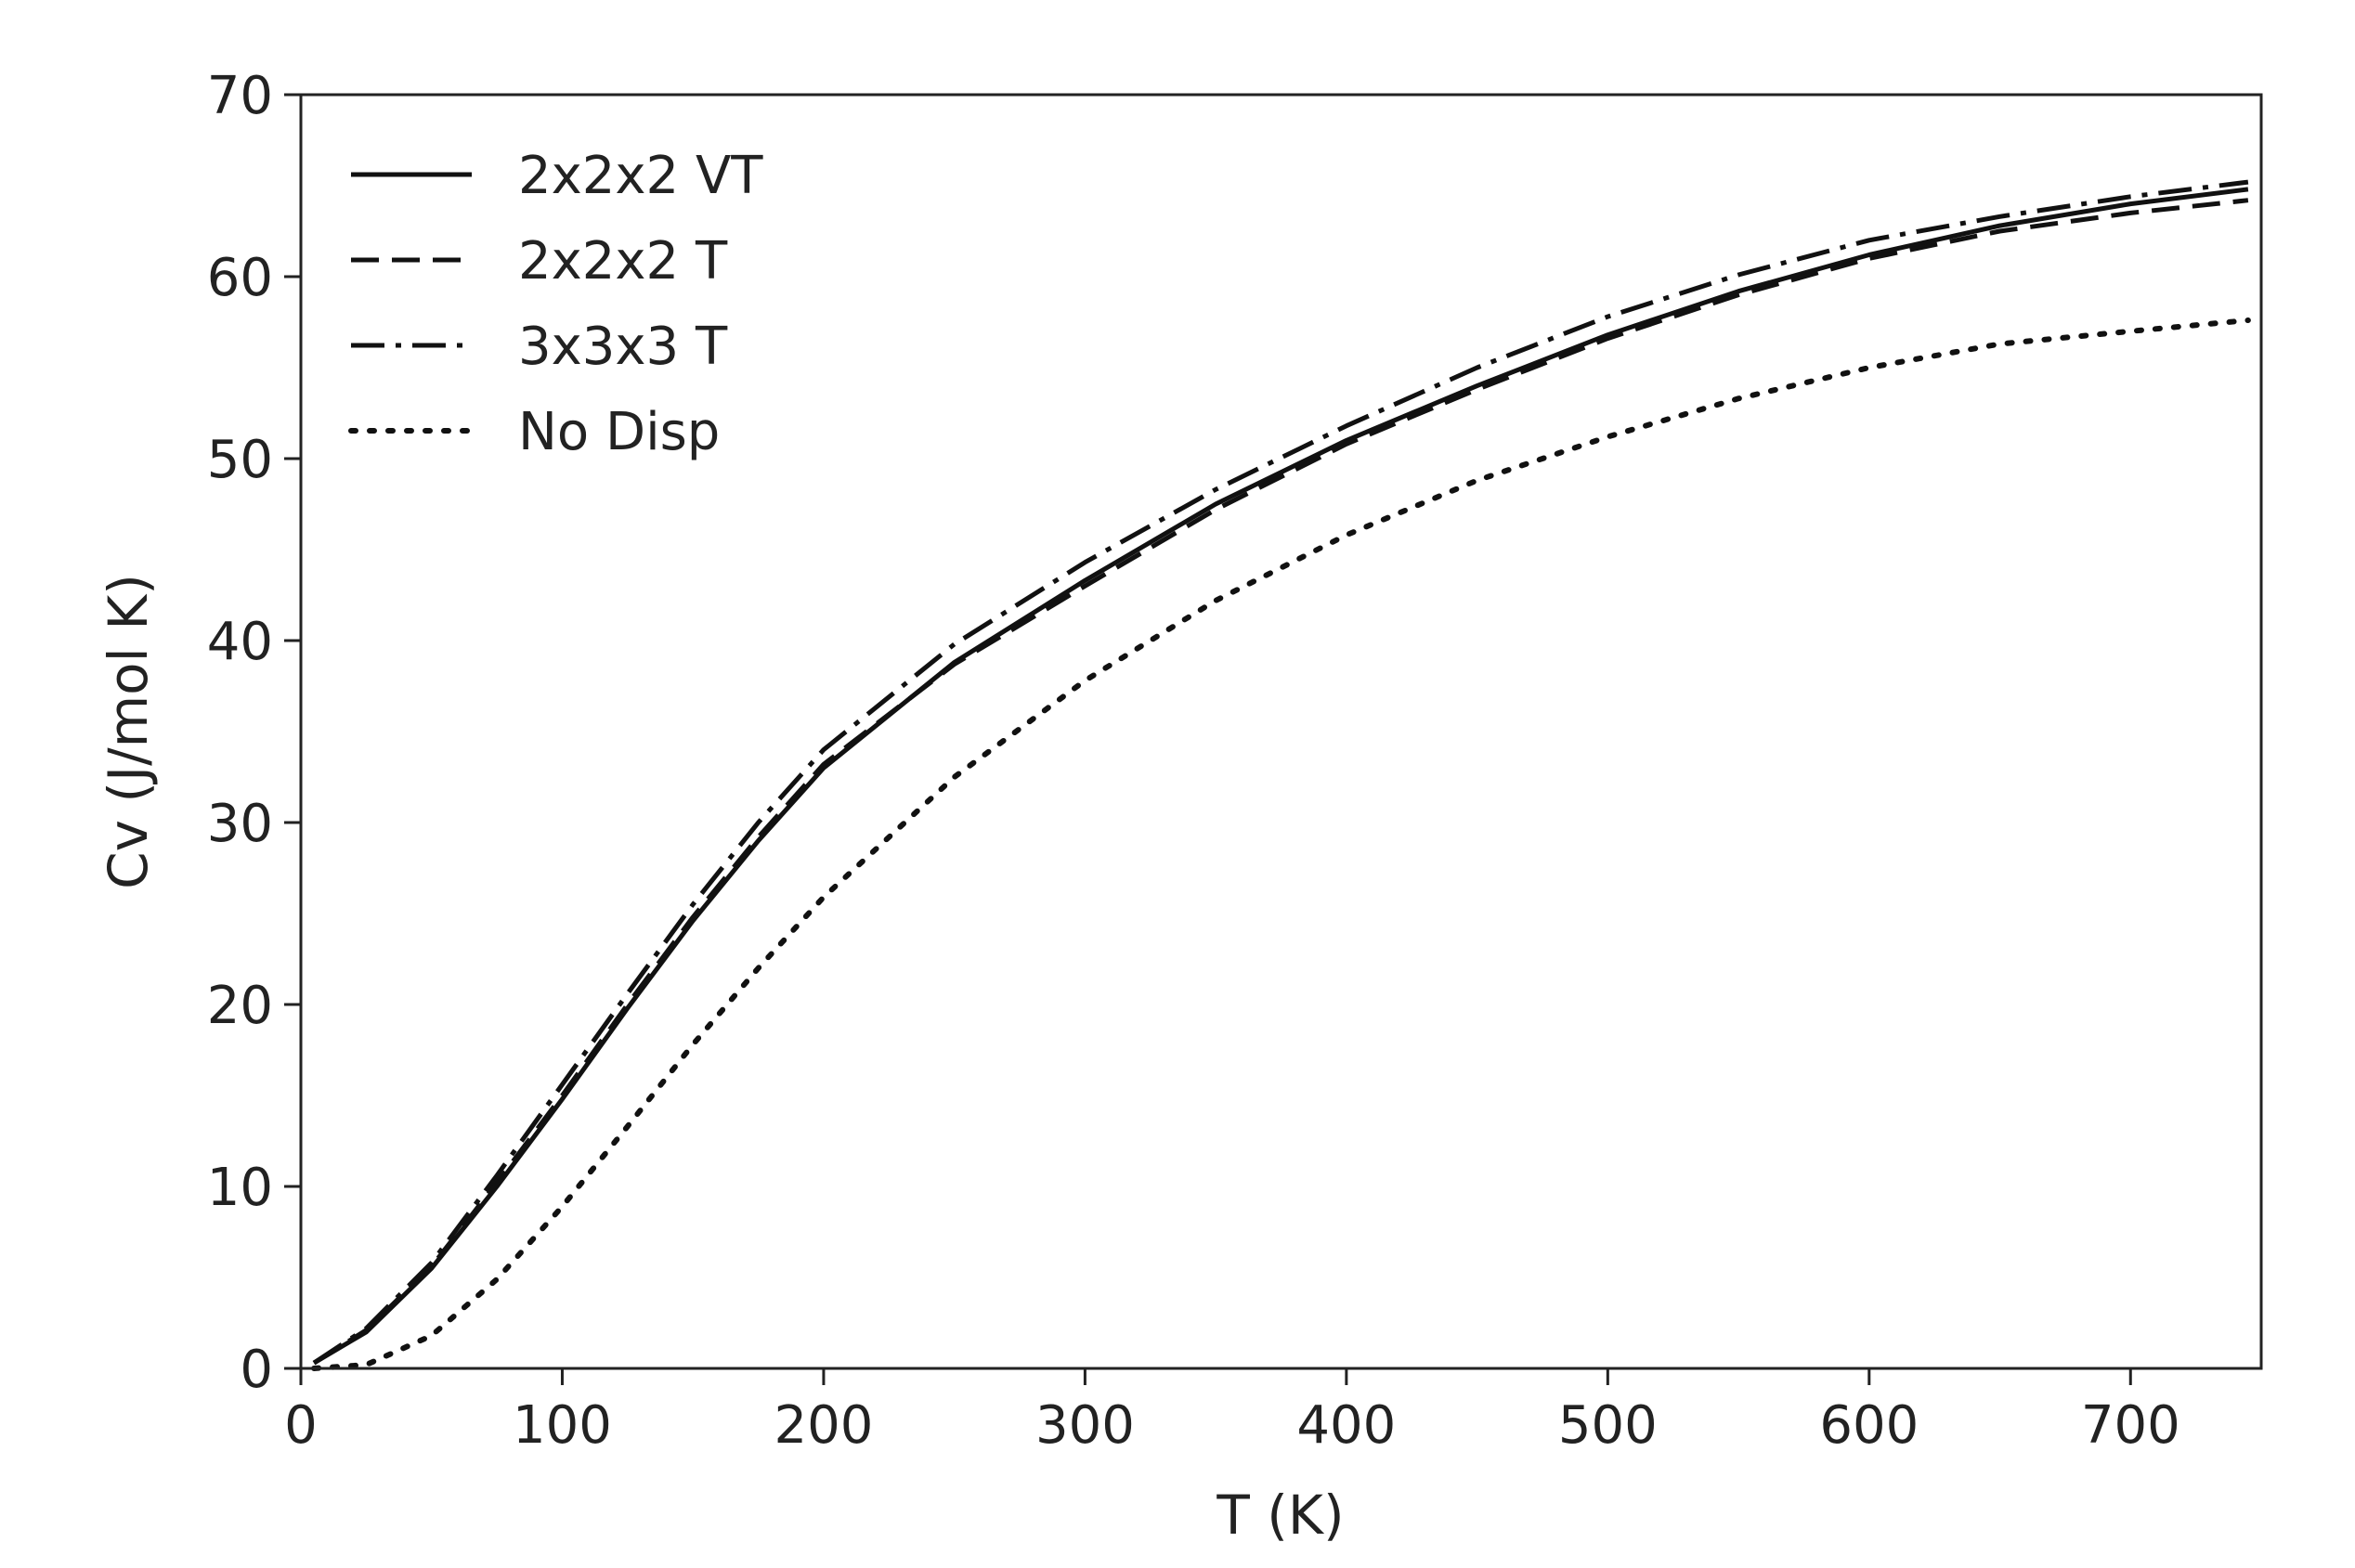 The width and height of the screenshot is (2355, 1568). I want to click on x-tick-label: 700, so click(2130, 1425).